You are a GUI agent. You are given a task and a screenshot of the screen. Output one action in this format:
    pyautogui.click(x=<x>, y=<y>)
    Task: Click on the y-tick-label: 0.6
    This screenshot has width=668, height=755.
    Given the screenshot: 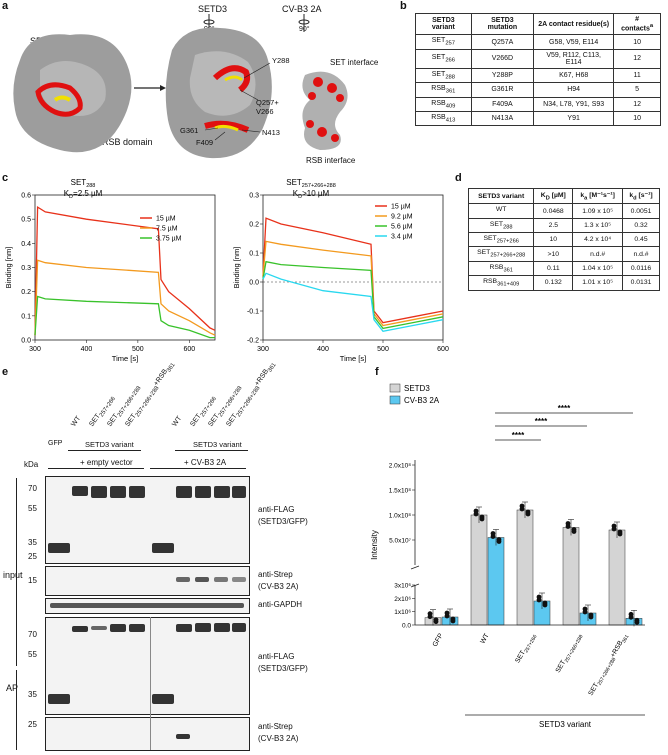 What is the action you would take?
    pyautogui.click(x=26, y=196)
    